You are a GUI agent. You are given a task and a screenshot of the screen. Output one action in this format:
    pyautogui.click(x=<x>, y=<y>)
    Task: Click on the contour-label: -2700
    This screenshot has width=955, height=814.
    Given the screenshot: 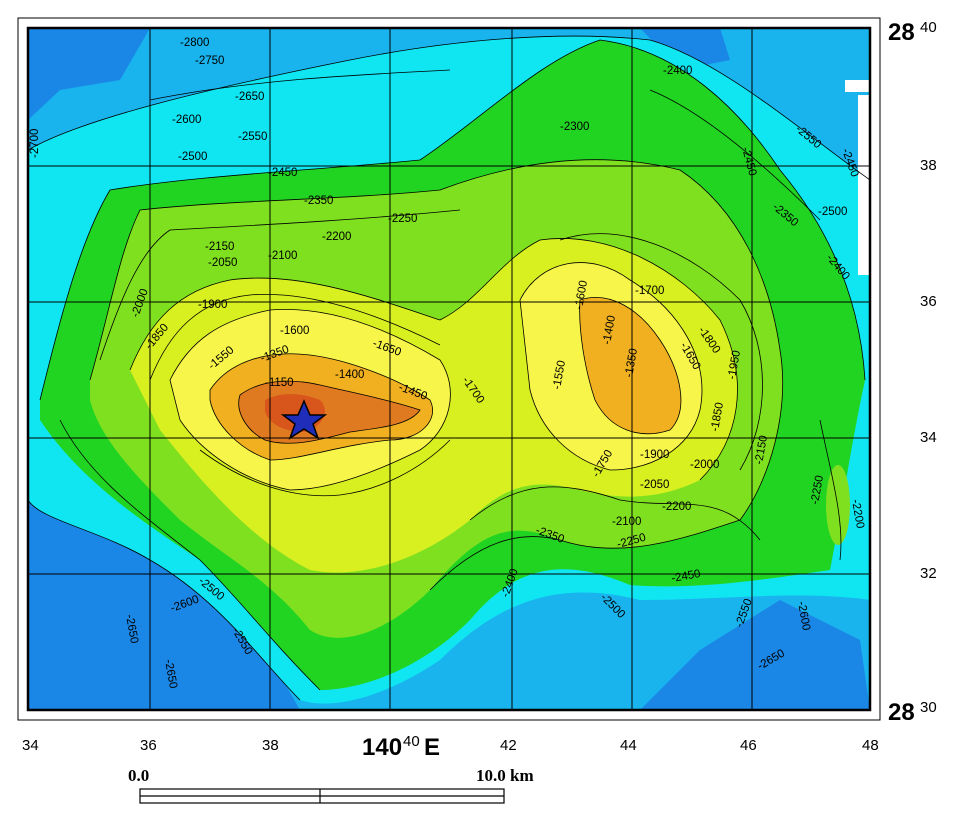 What is the action you would take?
    pyautogui.click(x=35, y=143)
    